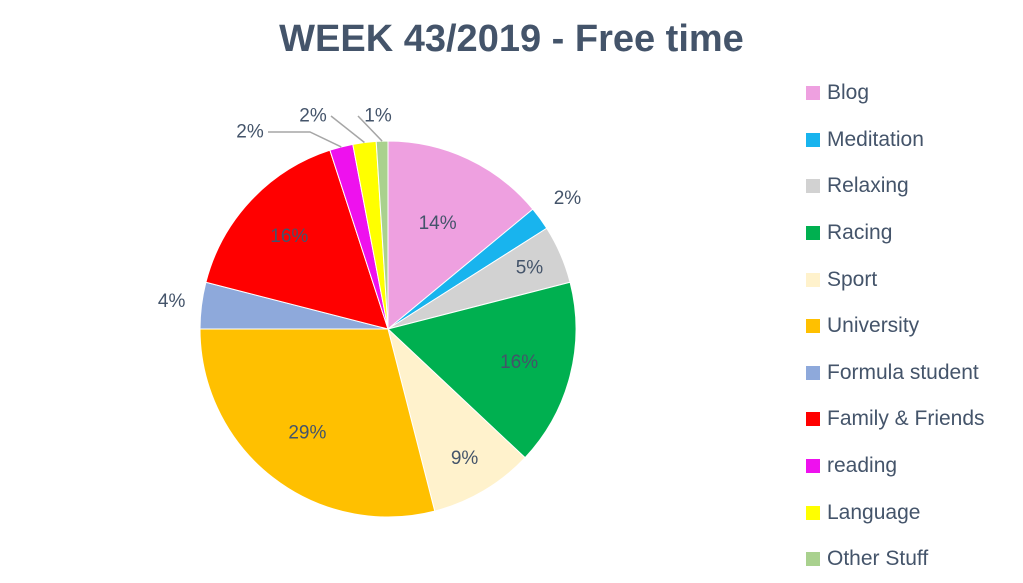 This screenshot has height=583, width=1023. I want to click on legend-item-university: University, so click(895, 326).